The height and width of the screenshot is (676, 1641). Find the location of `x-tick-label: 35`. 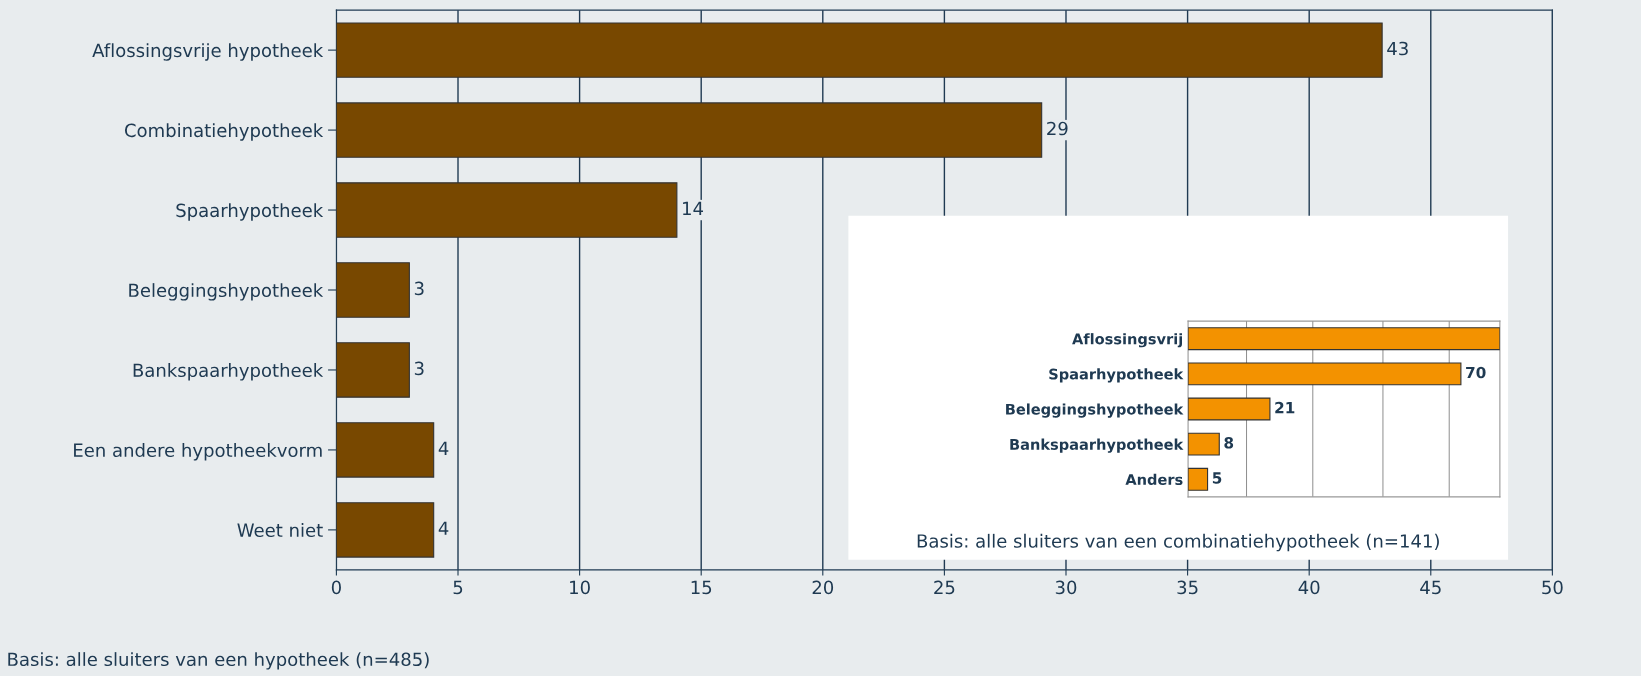

x-tick-label: 35 is located at coordinates (1187, 587).